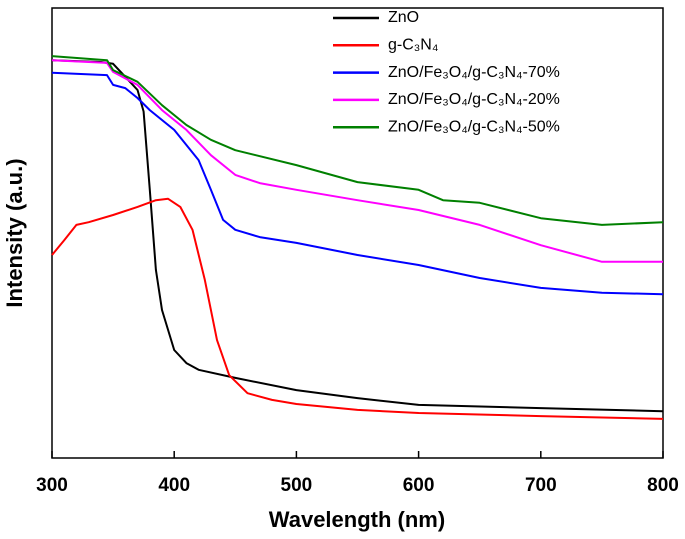 Image resolution: width=685 pixels, height=539 pixels. I want to click on x-axis-label: Wavelength (nm), so click(357, 519).